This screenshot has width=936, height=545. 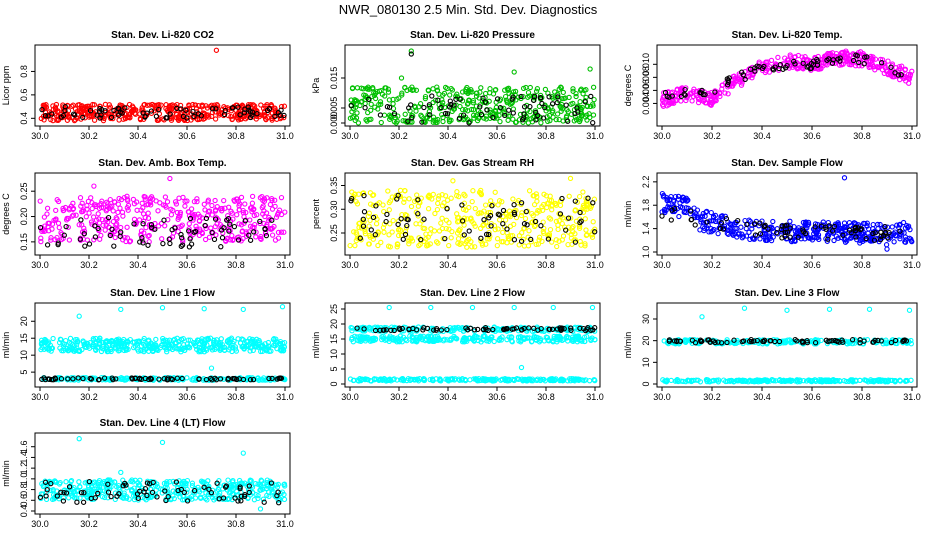 What do you see at coordinates (472, 163) in the screenshot?
I see `panel-title: Stan. Dev. Gas Stream RH` at bounding box center [472, 163].